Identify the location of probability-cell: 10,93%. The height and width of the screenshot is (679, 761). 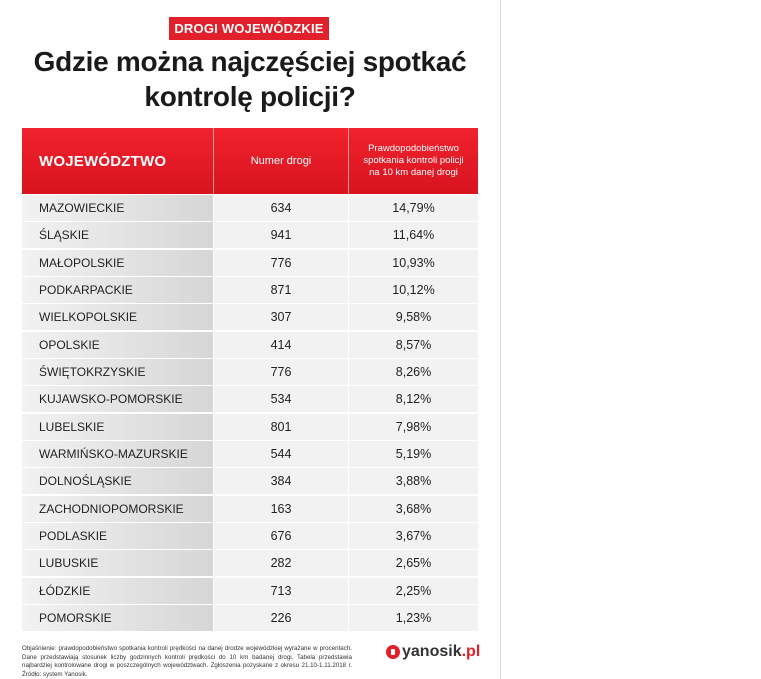
(413, 262).